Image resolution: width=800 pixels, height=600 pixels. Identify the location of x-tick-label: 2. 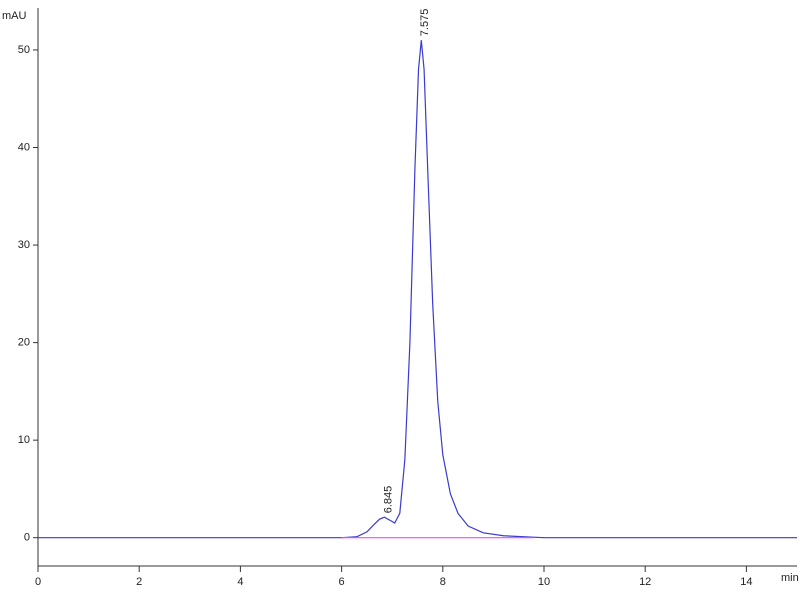
(139, 582).